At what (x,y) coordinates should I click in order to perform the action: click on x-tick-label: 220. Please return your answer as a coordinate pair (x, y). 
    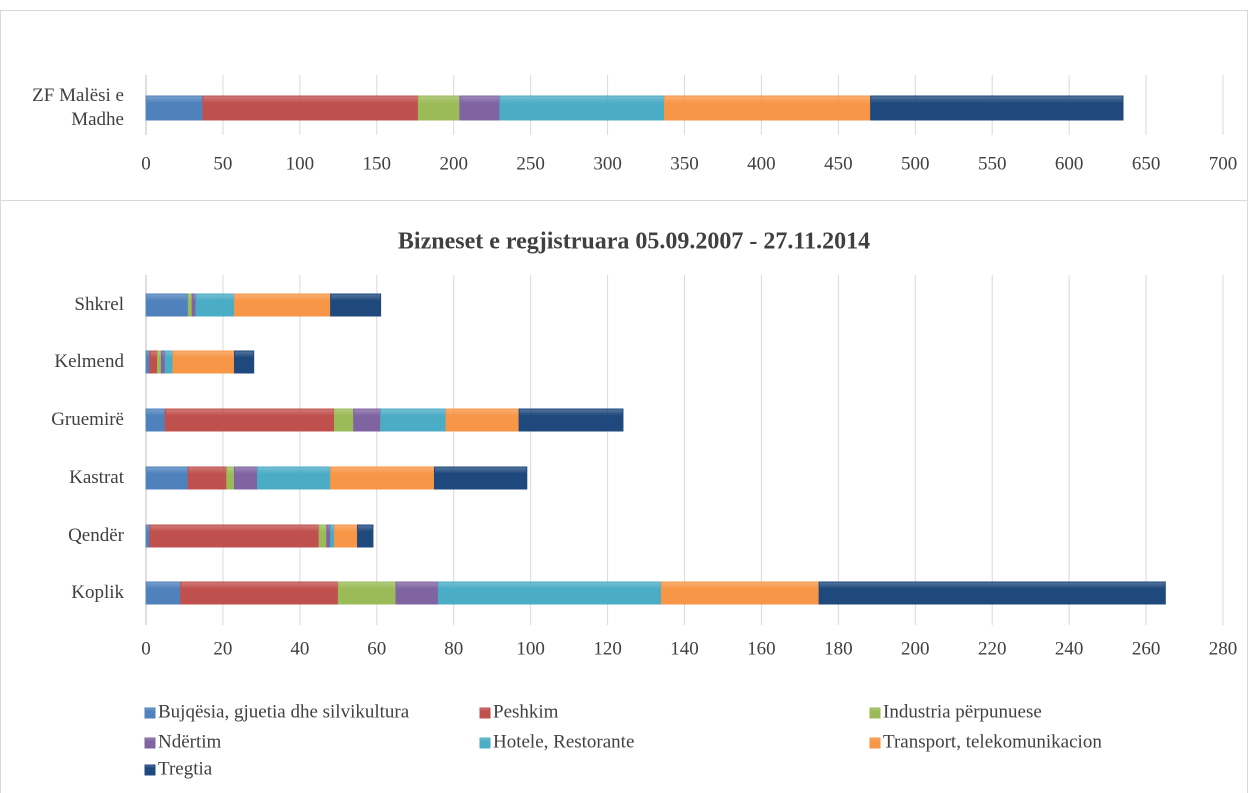
    Looking at the image, I should click on (992, 648).